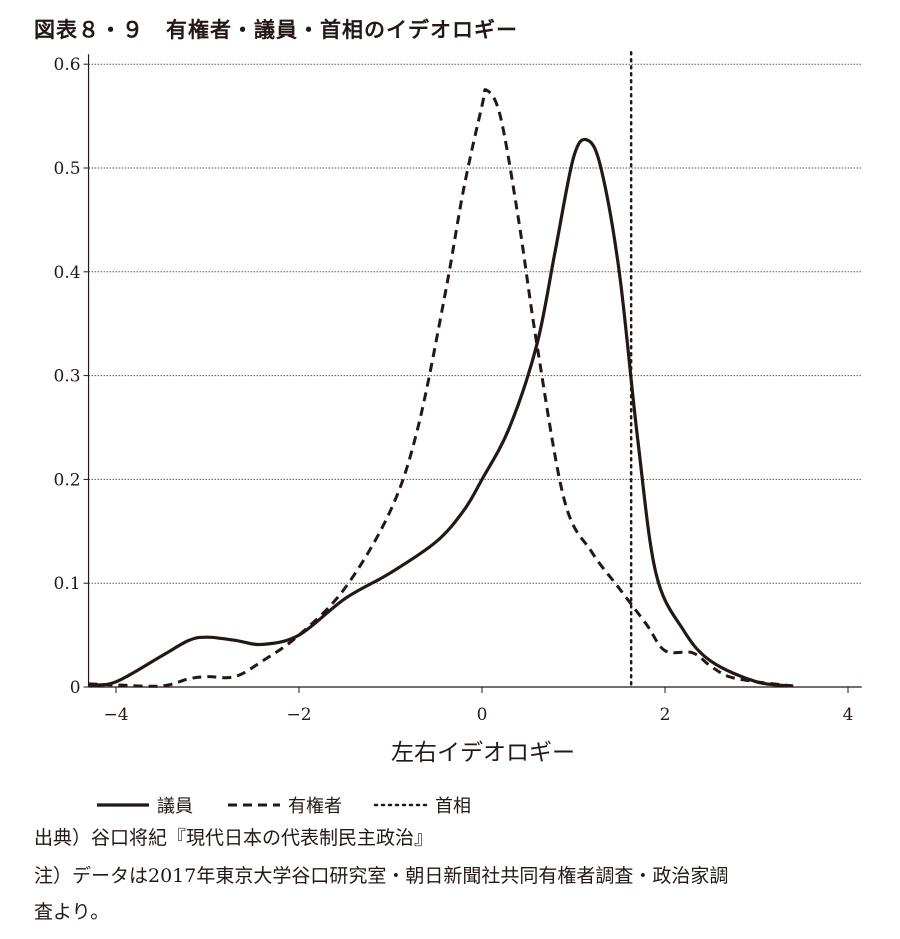 Image resolution: width=900 pixels, height=939 pixels. I want to click on x-tick-label: −2, so click(298, 715).